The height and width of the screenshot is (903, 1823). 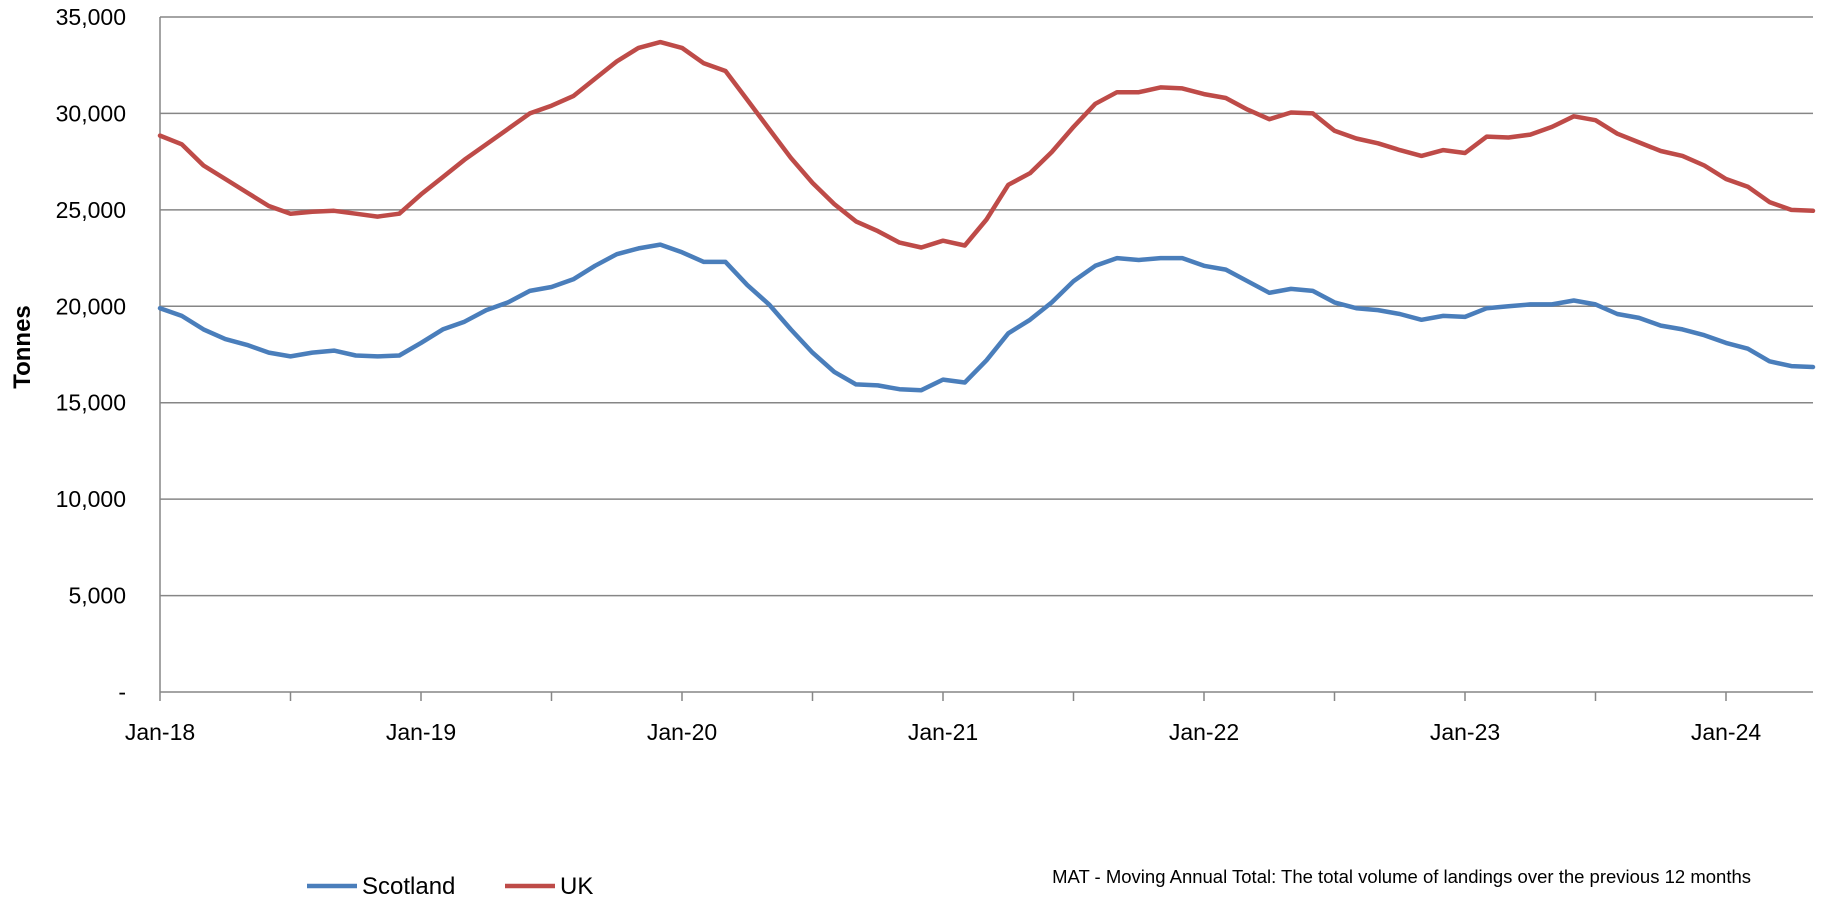 I want to click on y-tick-label: 30,000, so click(x=91, y=113).